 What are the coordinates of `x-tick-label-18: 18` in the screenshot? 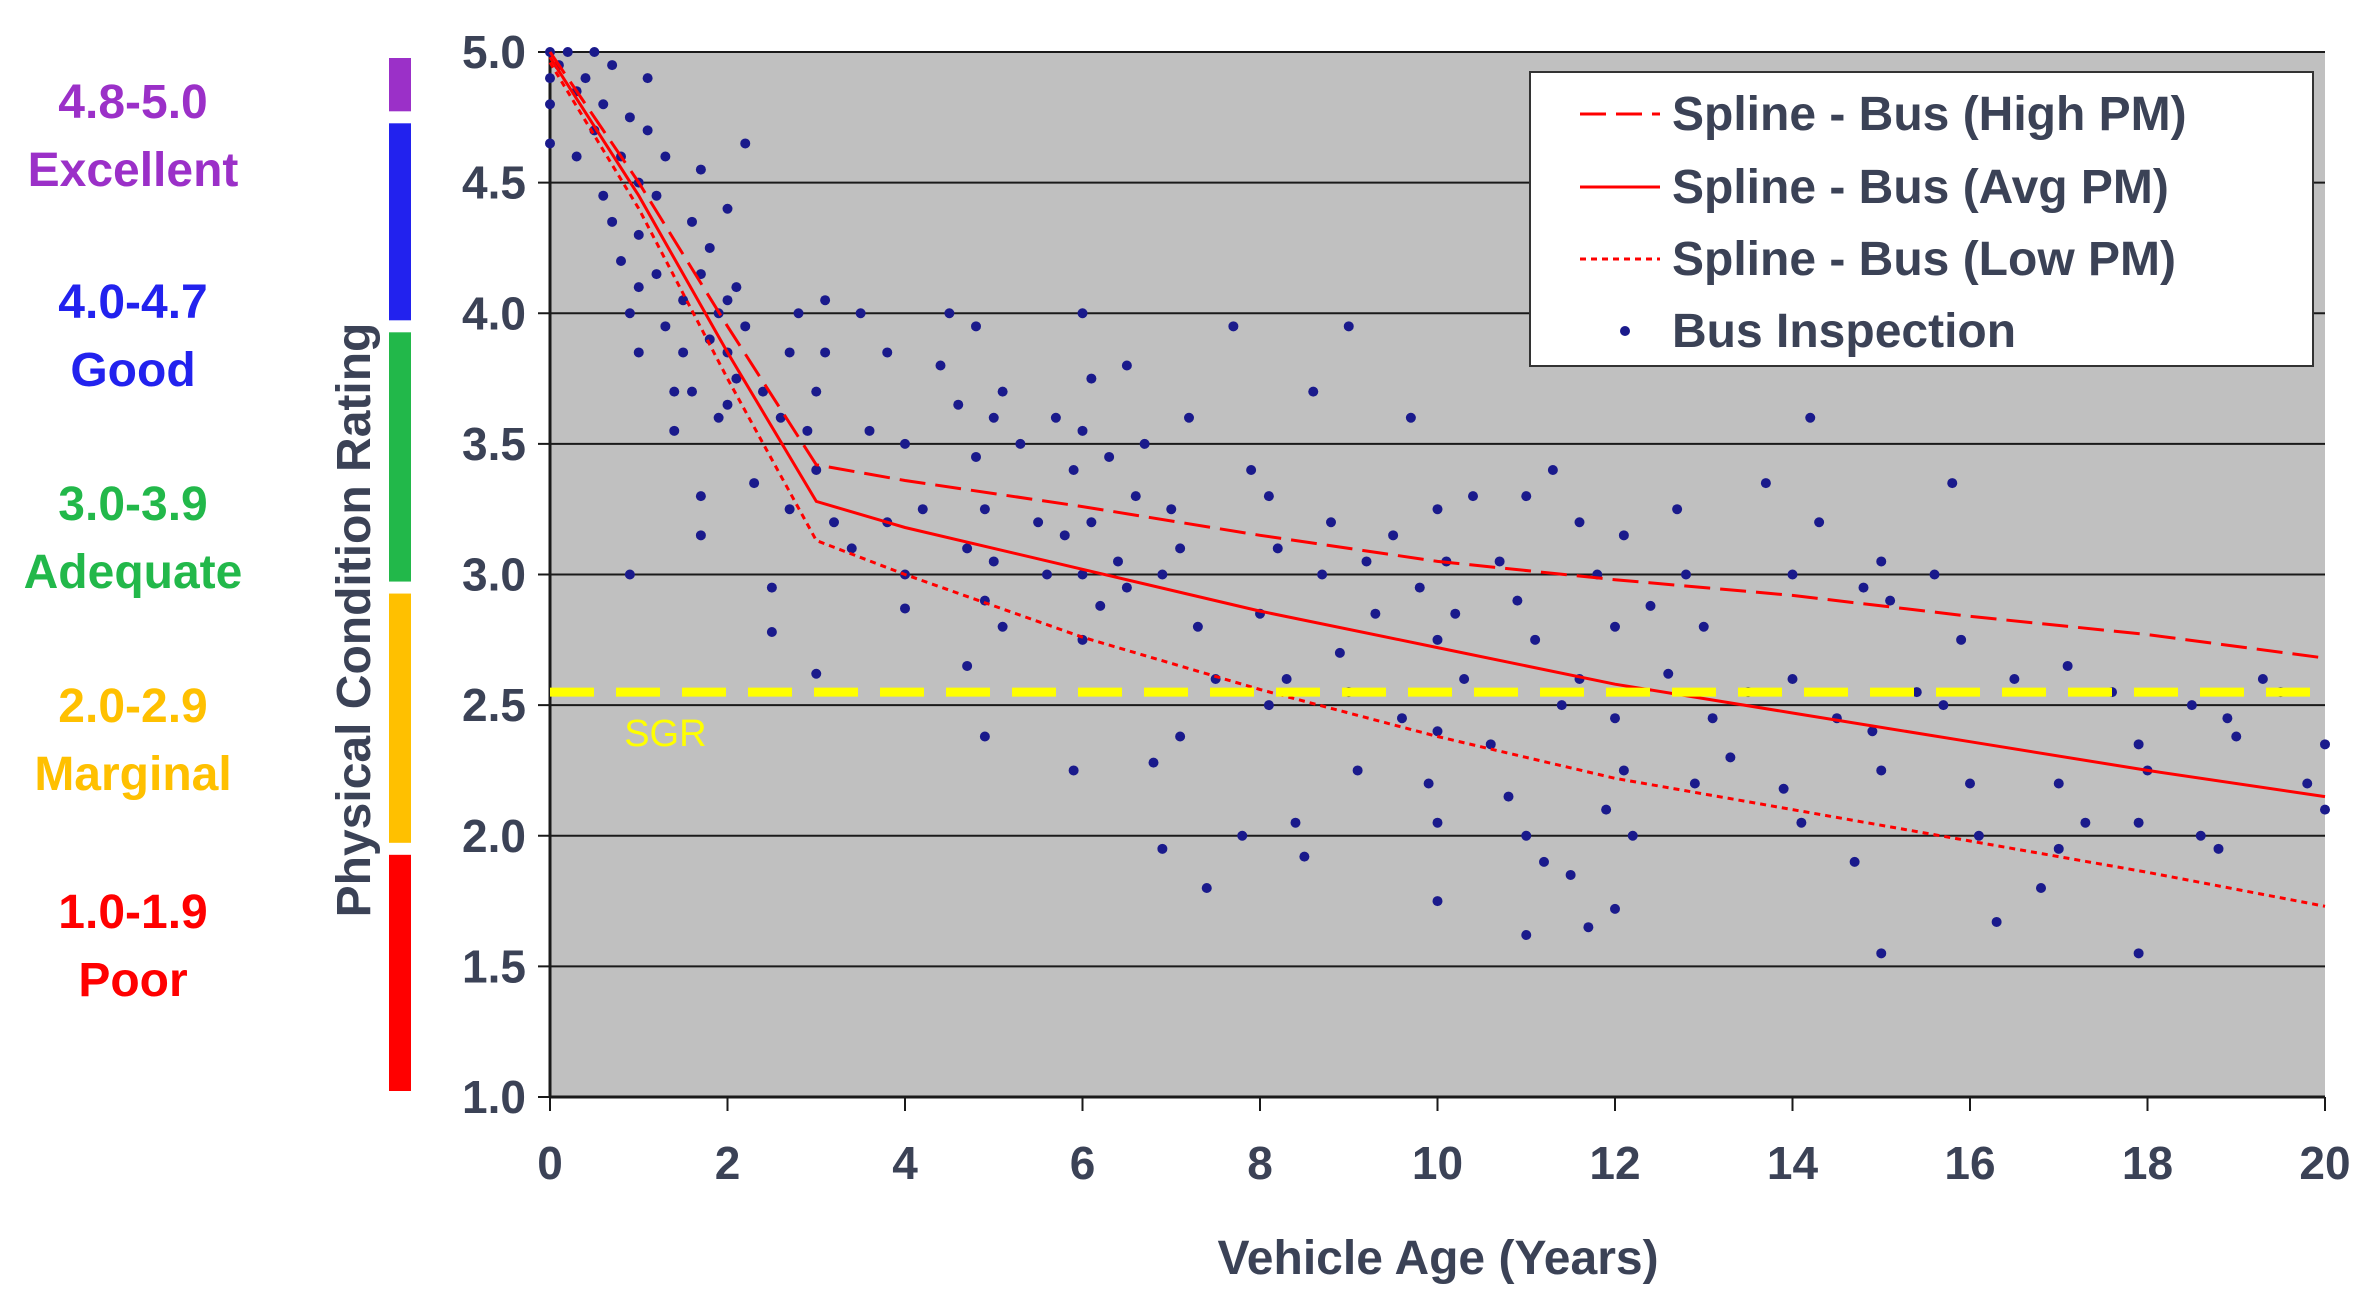 It's located at (2147, 1163).